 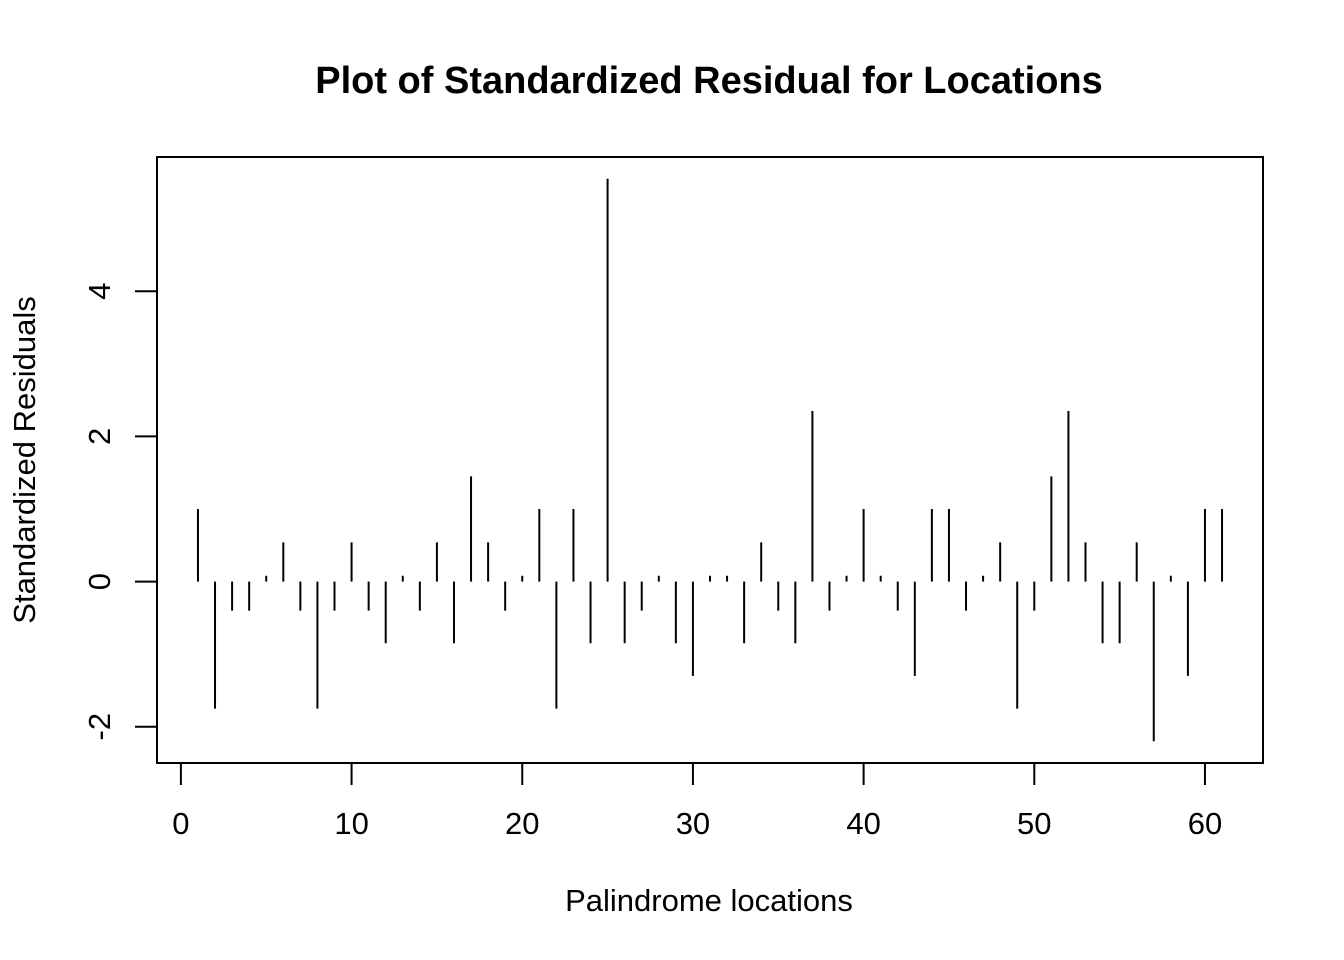 What do you see at coordinates (180, 823) in the screenshot?
I see `x-tick-label: 0` at bounding box center [180, 823].